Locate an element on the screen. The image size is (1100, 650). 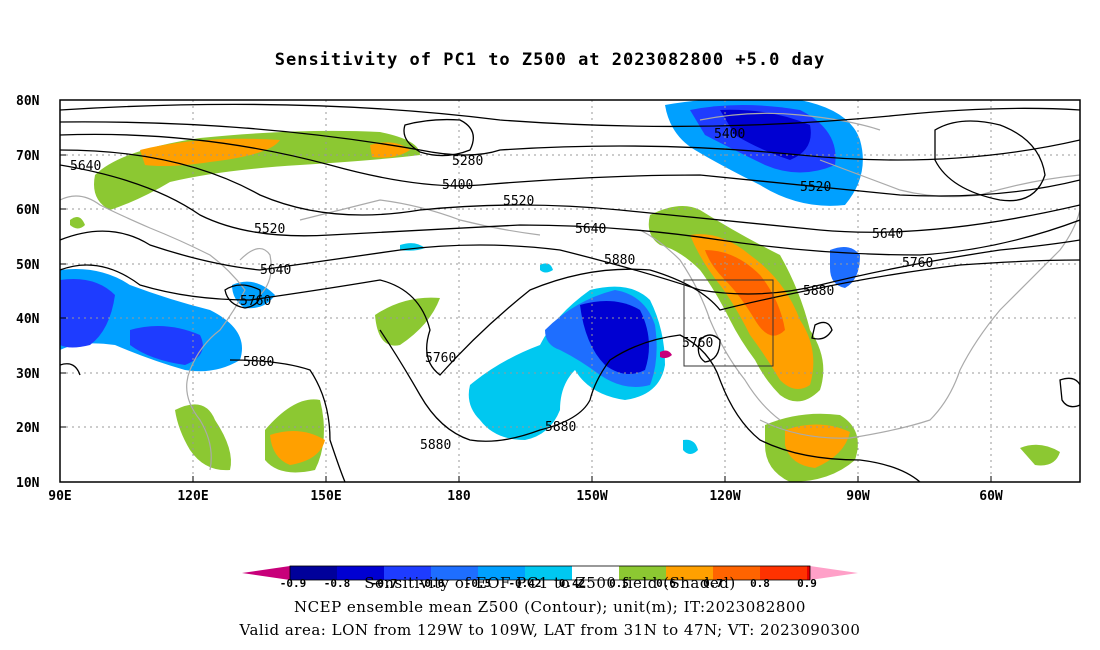
positive-region-philippine is located at coordinates (203, 437).